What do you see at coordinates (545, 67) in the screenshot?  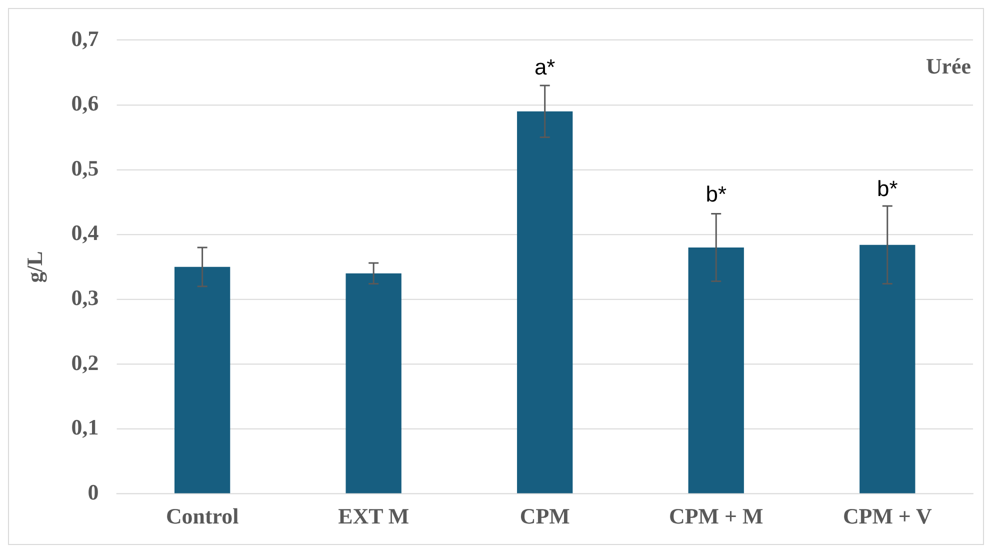 I see `annotation: a*` at bounding box center [545, 67].